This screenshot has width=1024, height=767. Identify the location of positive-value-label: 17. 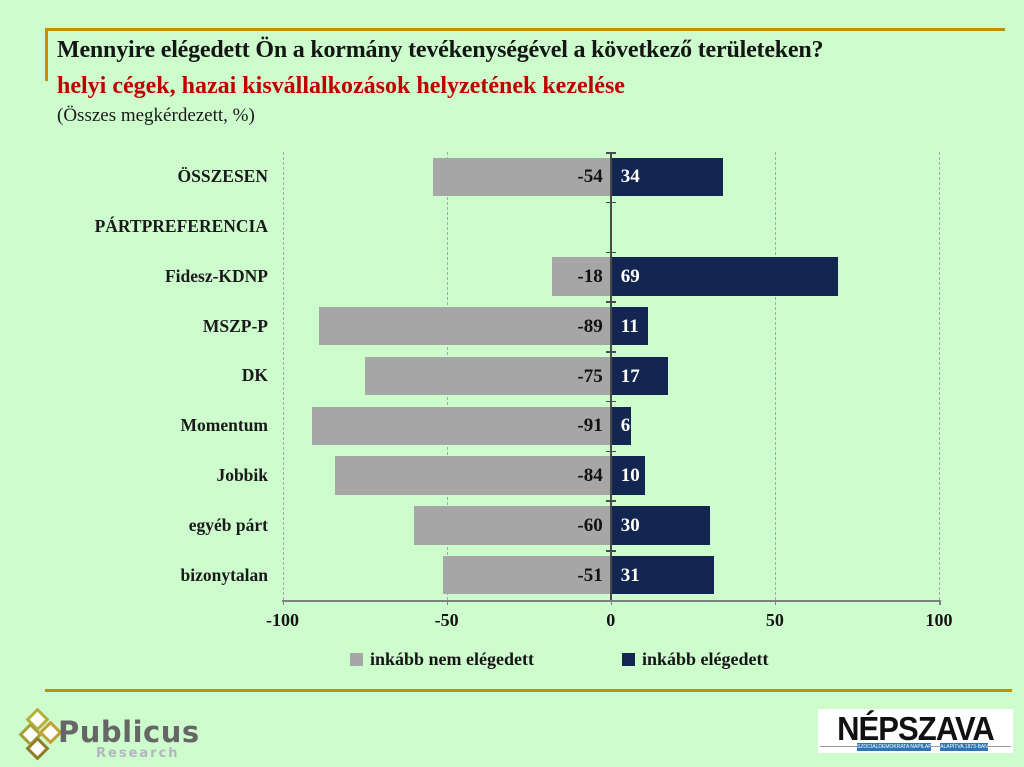
(630, 376).